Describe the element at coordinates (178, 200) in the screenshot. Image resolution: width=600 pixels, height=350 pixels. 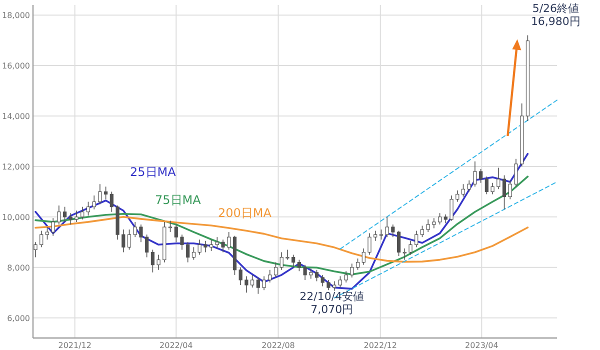
I see `series-label: 75日MA` at that location.